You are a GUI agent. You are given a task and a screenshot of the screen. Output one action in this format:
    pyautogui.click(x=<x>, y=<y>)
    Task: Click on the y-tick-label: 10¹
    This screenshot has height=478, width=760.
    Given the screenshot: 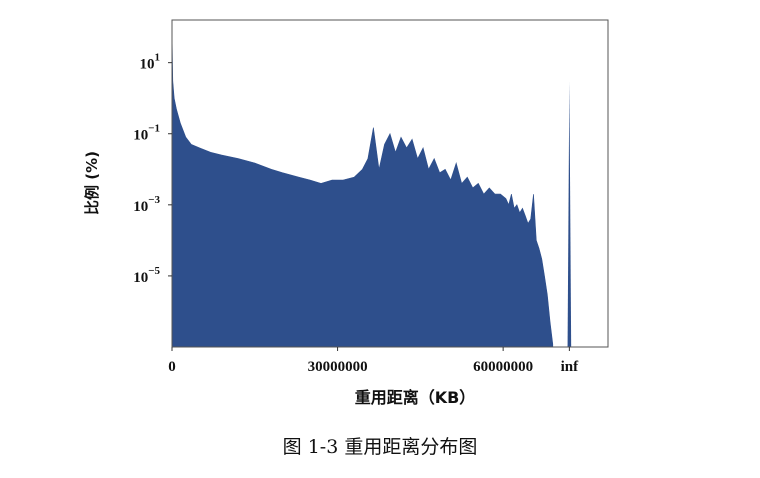 What is the action you would take?
    pyautogui.click(x=150, y=62)
    